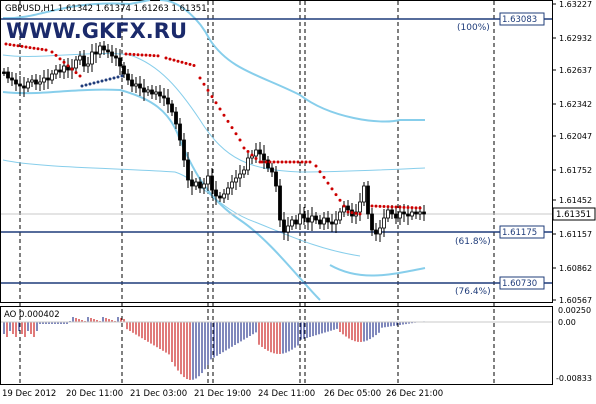 The height and width of the screenshot is (404, 596). Describe the element at coordinates (352, 394) in the screenshot. I see `time-axis-tick: 26 Dec 05:00` at that location.